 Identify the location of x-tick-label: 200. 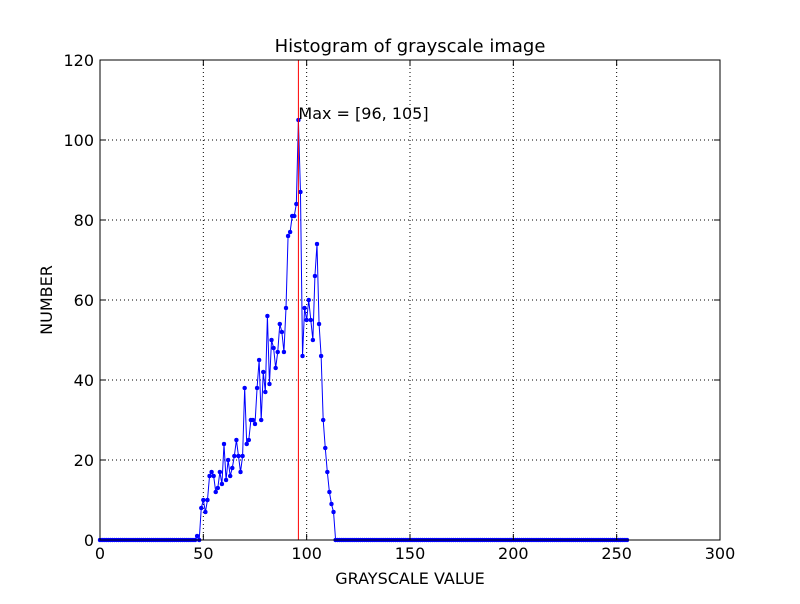
(513, 553).